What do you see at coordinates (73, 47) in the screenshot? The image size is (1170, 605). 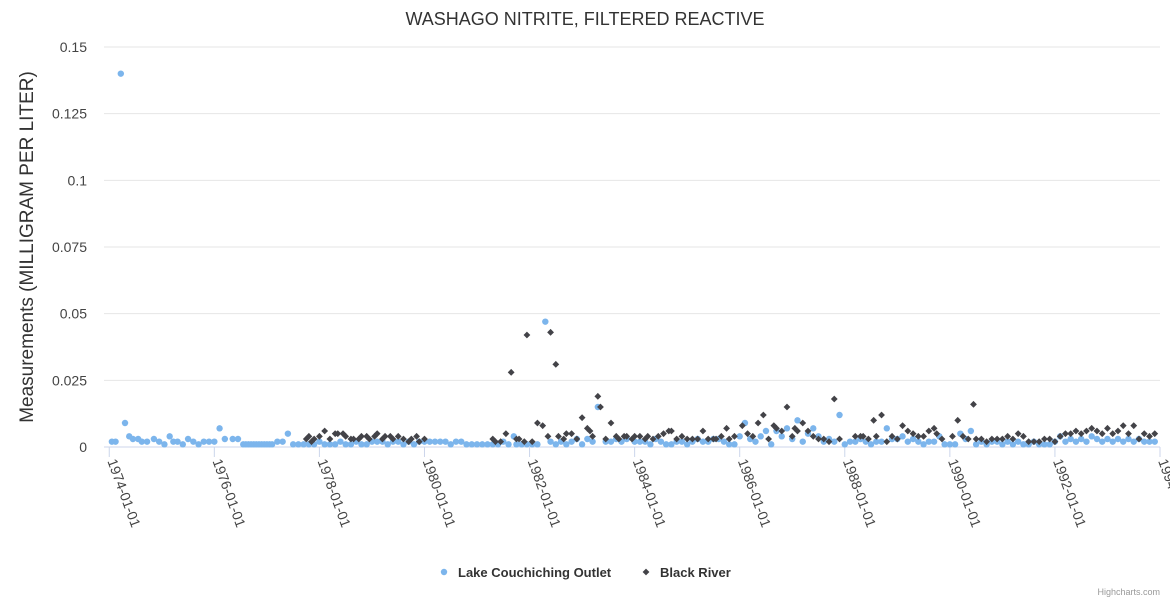 I see `y-tick-label: 0.15` at bounding box center [73, 47].